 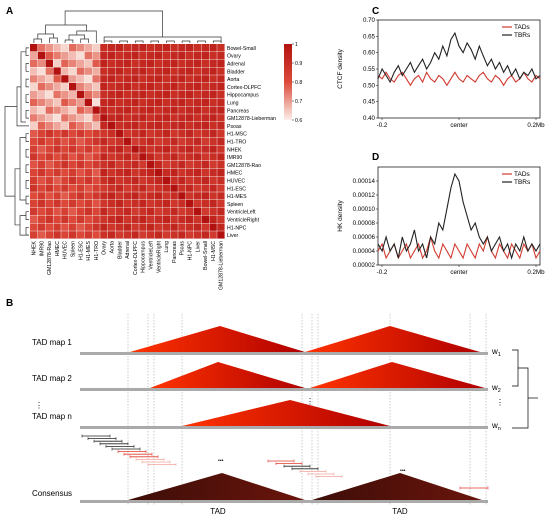 What do you see at coordinates (127, 141) in the screenshot?
I see `heatmap-grid` at bounding box center [127, 141].